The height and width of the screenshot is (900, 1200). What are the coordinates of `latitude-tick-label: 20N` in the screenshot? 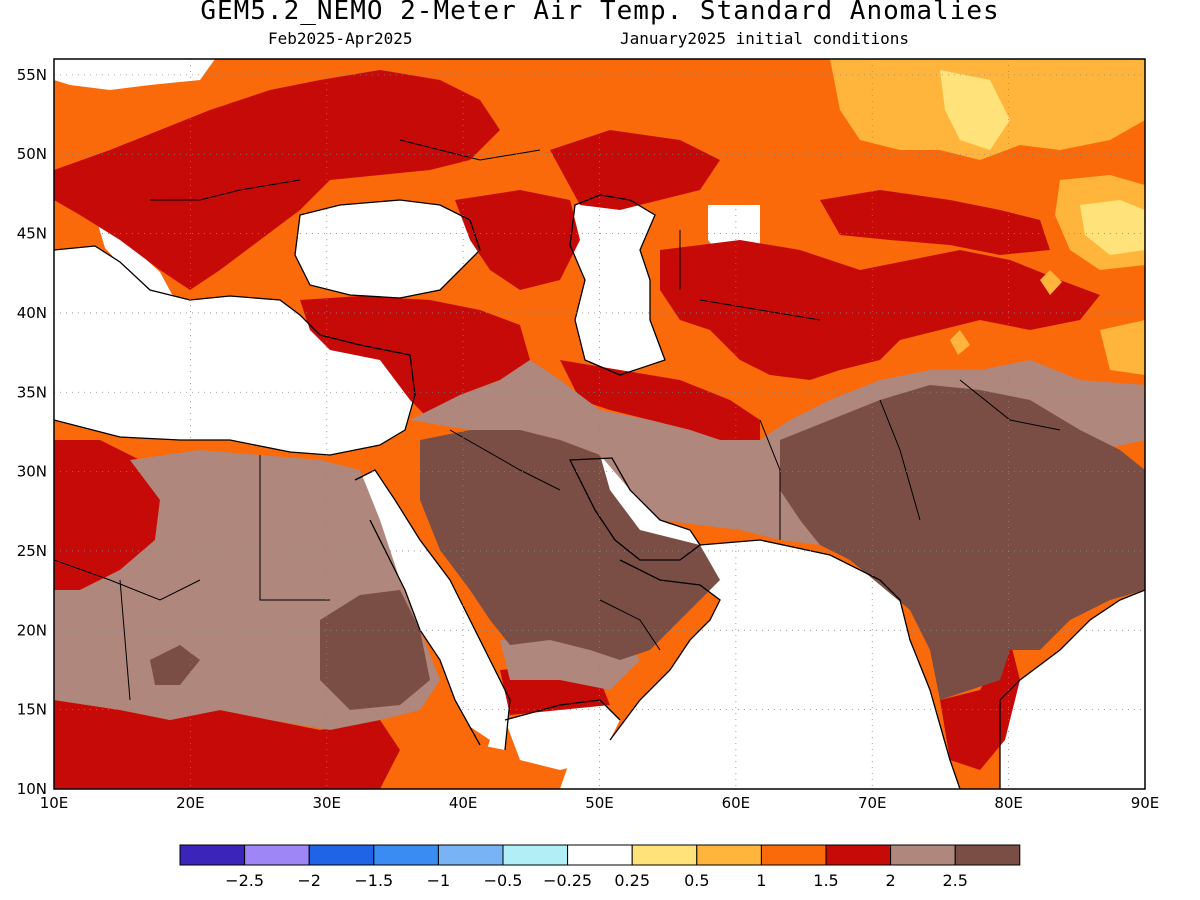 It's located at (32, 630).